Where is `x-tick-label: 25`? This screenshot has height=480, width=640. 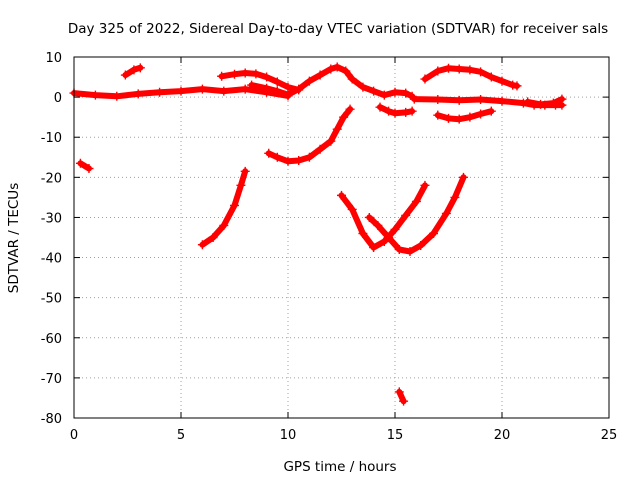 x-tick-label: 25 is located at coordinates (609, 435).